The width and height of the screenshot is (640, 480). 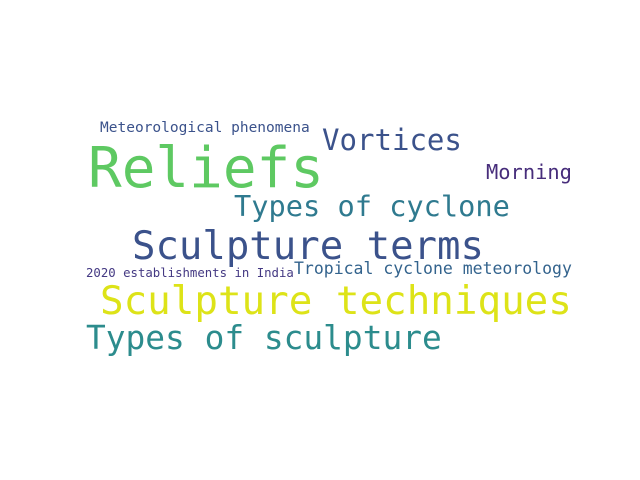 I want to click on word-types-of-cyclone: Types of cyclone, so click(x=372, y=205).